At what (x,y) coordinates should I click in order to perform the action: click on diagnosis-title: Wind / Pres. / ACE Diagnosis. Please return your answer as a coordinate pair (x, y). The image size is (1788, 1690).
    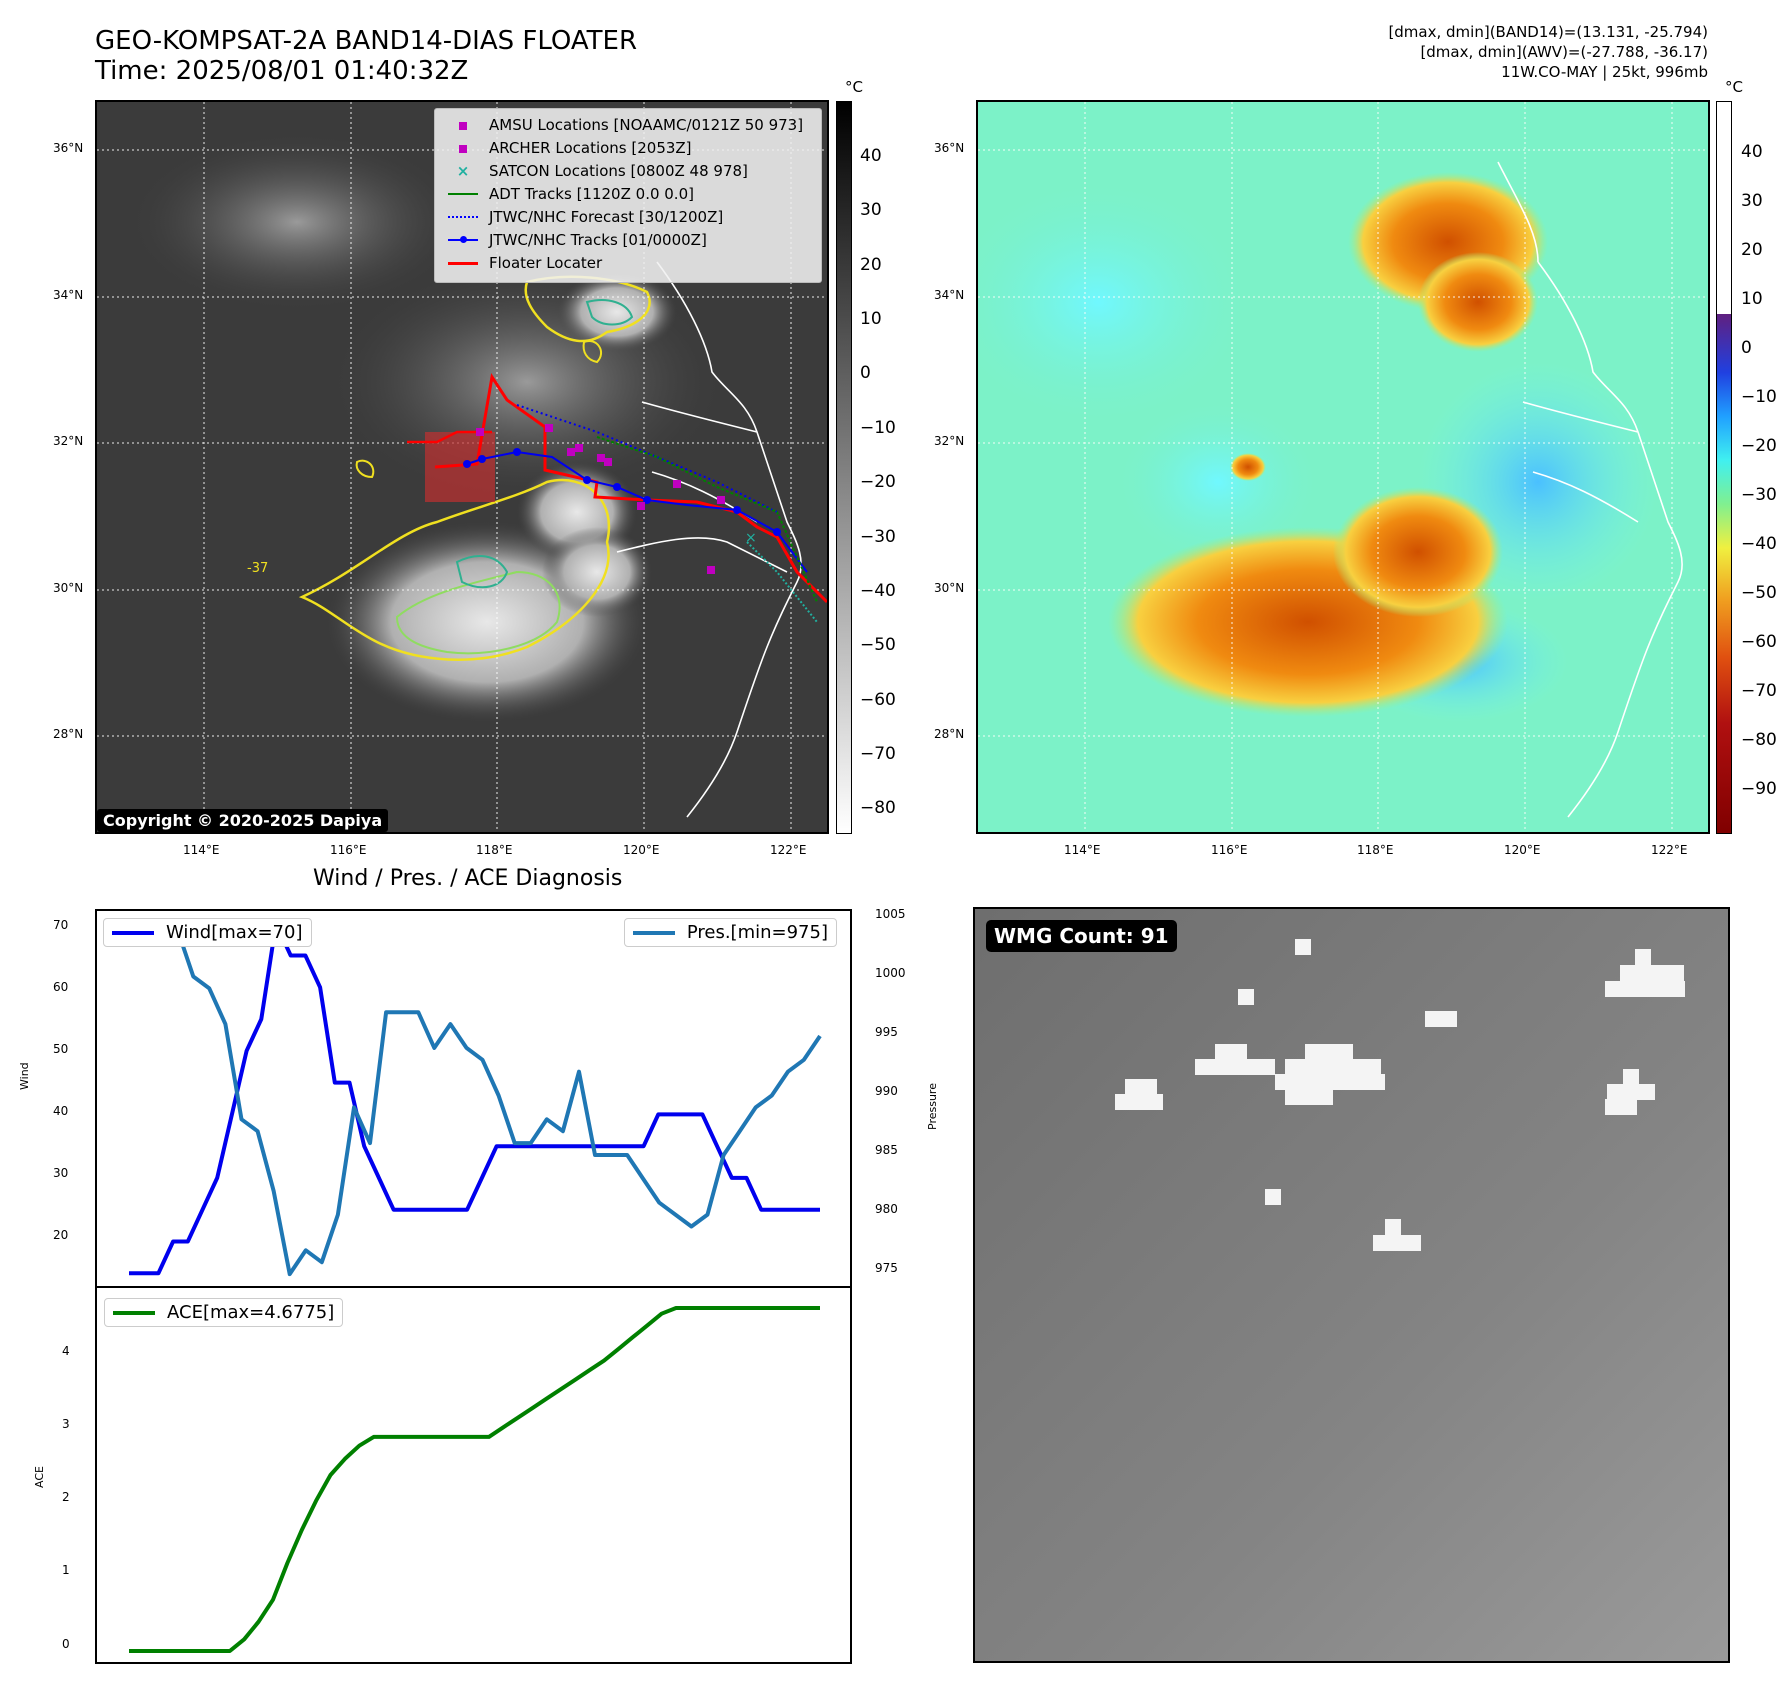
    Looking at the image, I should click on (468, 878).